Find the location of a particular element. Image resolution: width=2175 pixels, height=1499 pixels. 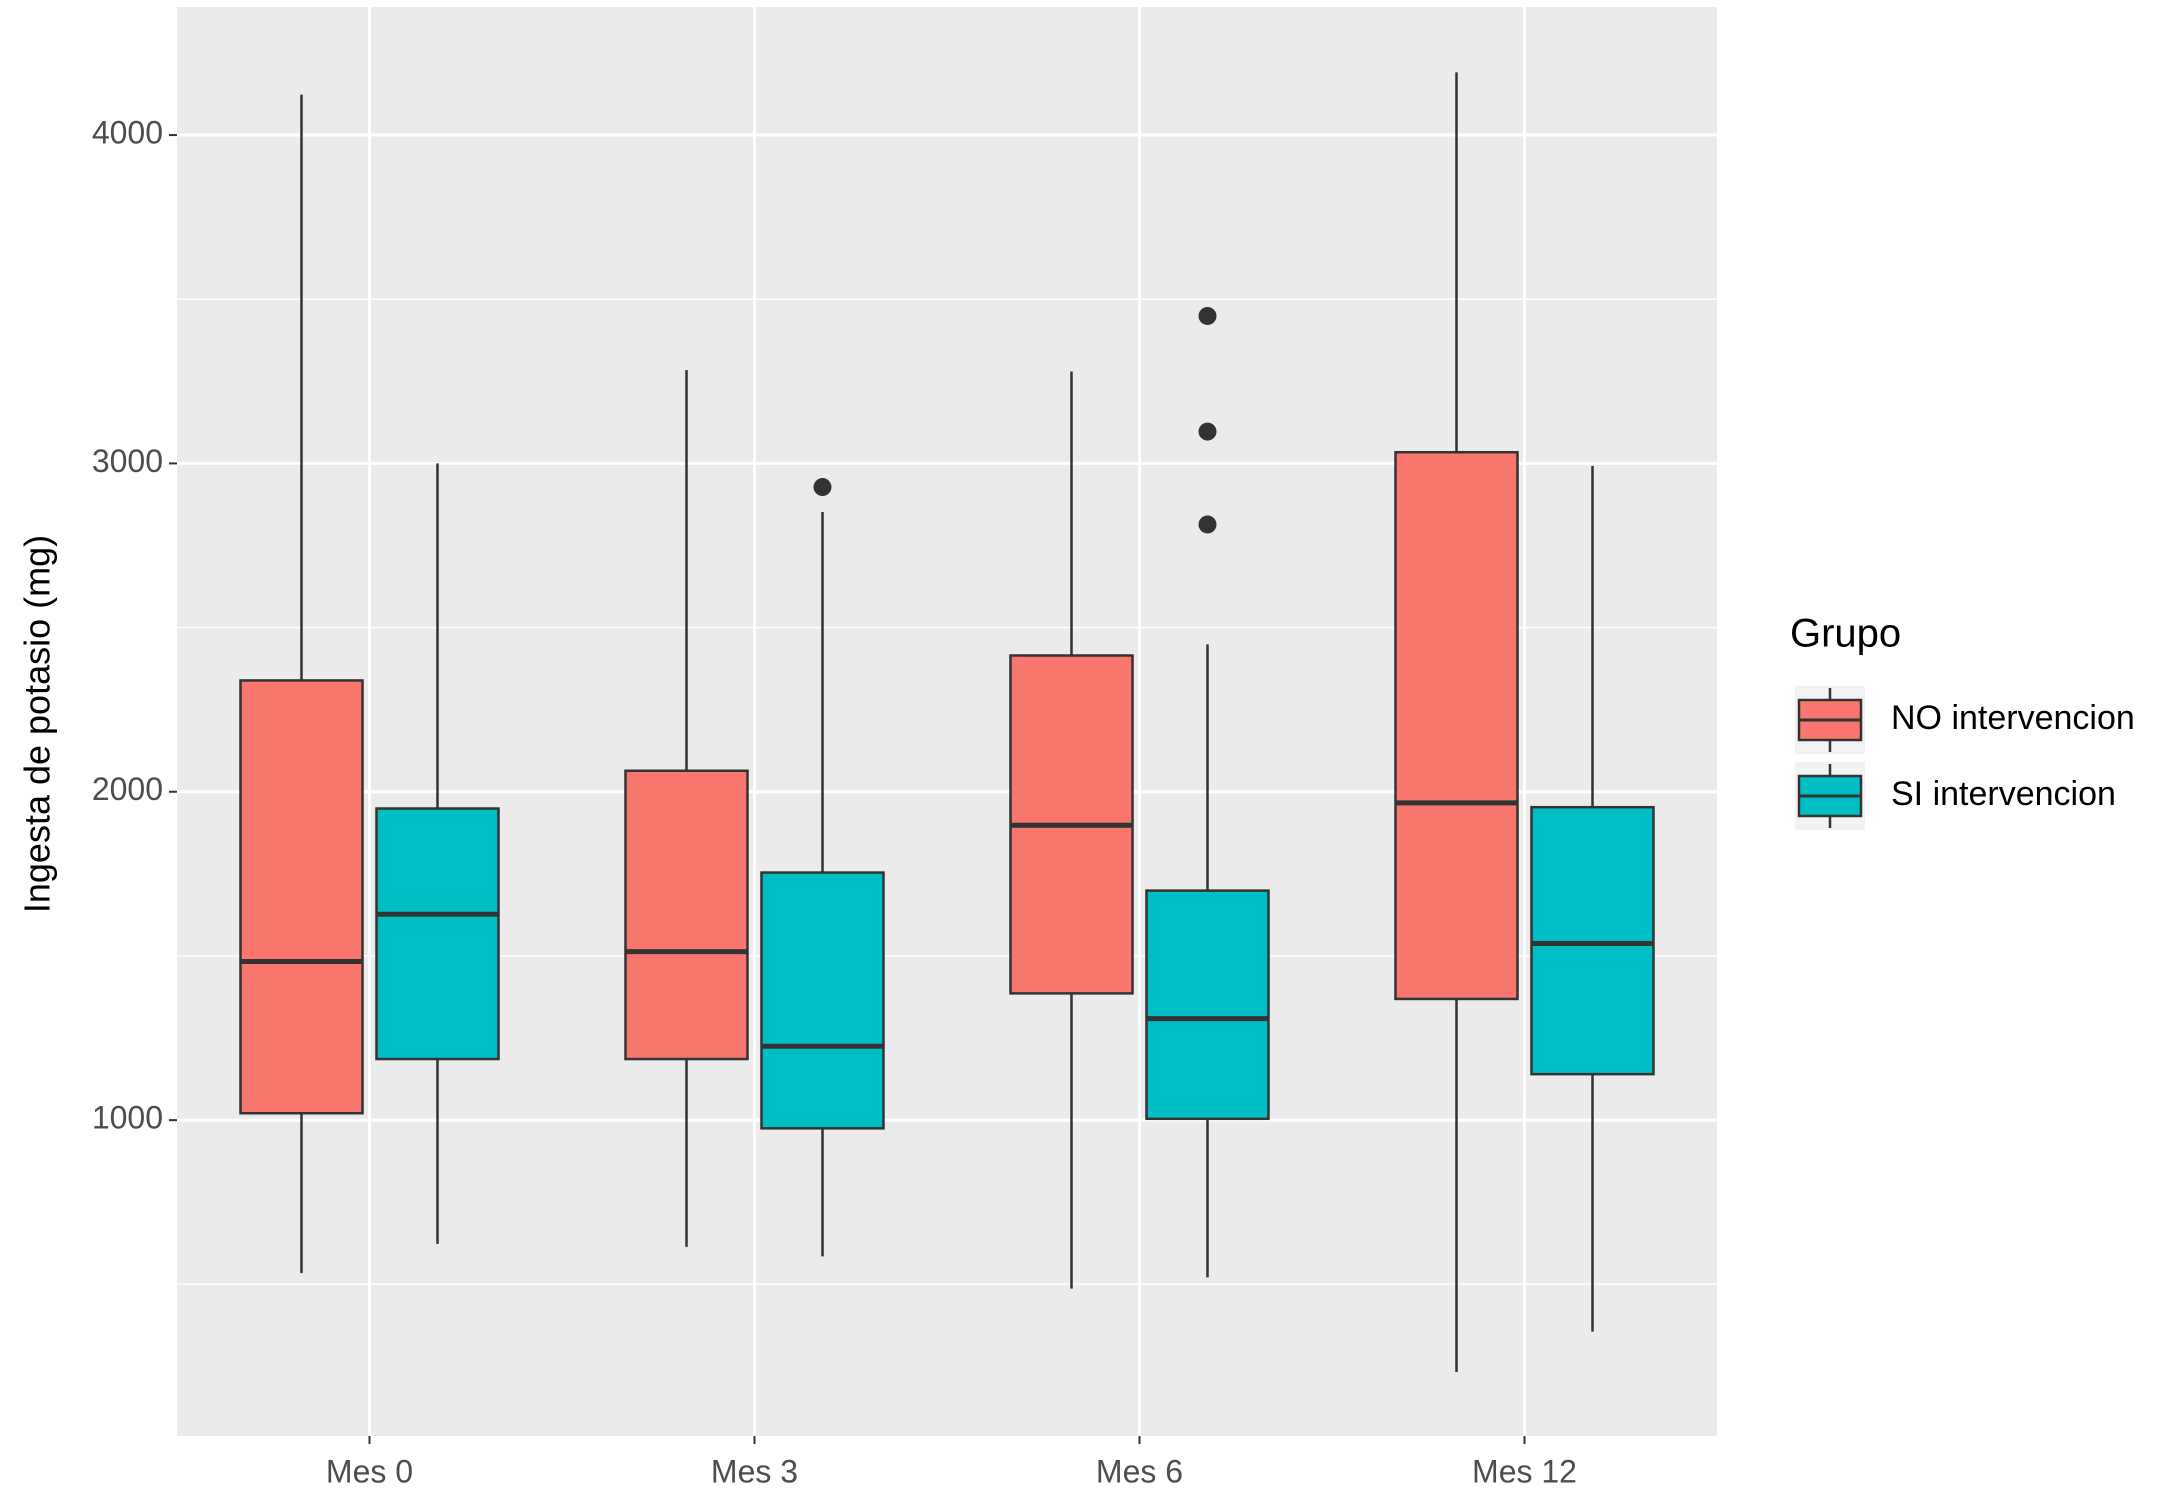

legend-title: Grupo is located at coordinates (1845, 634).